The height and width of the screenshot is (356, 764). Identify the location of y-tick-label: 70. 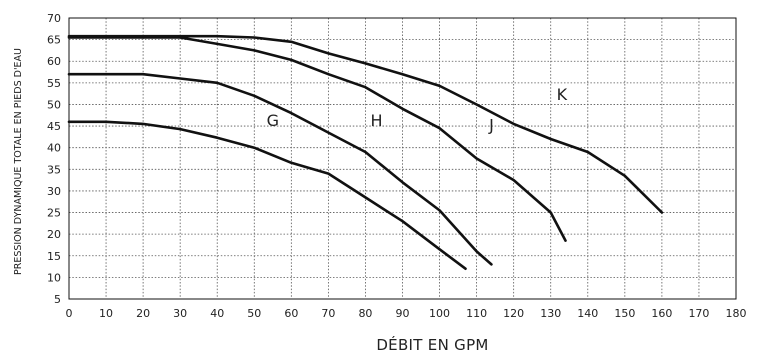
(54, 18).